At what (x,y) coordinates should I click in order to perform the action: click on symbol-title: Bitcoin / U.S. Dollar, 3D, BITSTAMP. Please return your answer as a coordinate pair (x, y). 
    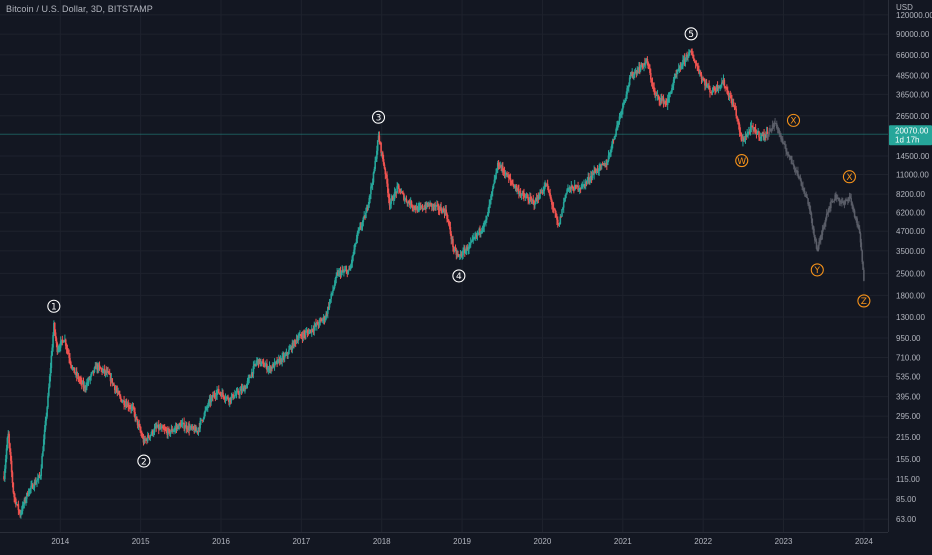
    Looking at the image, I should click on (79, 9).